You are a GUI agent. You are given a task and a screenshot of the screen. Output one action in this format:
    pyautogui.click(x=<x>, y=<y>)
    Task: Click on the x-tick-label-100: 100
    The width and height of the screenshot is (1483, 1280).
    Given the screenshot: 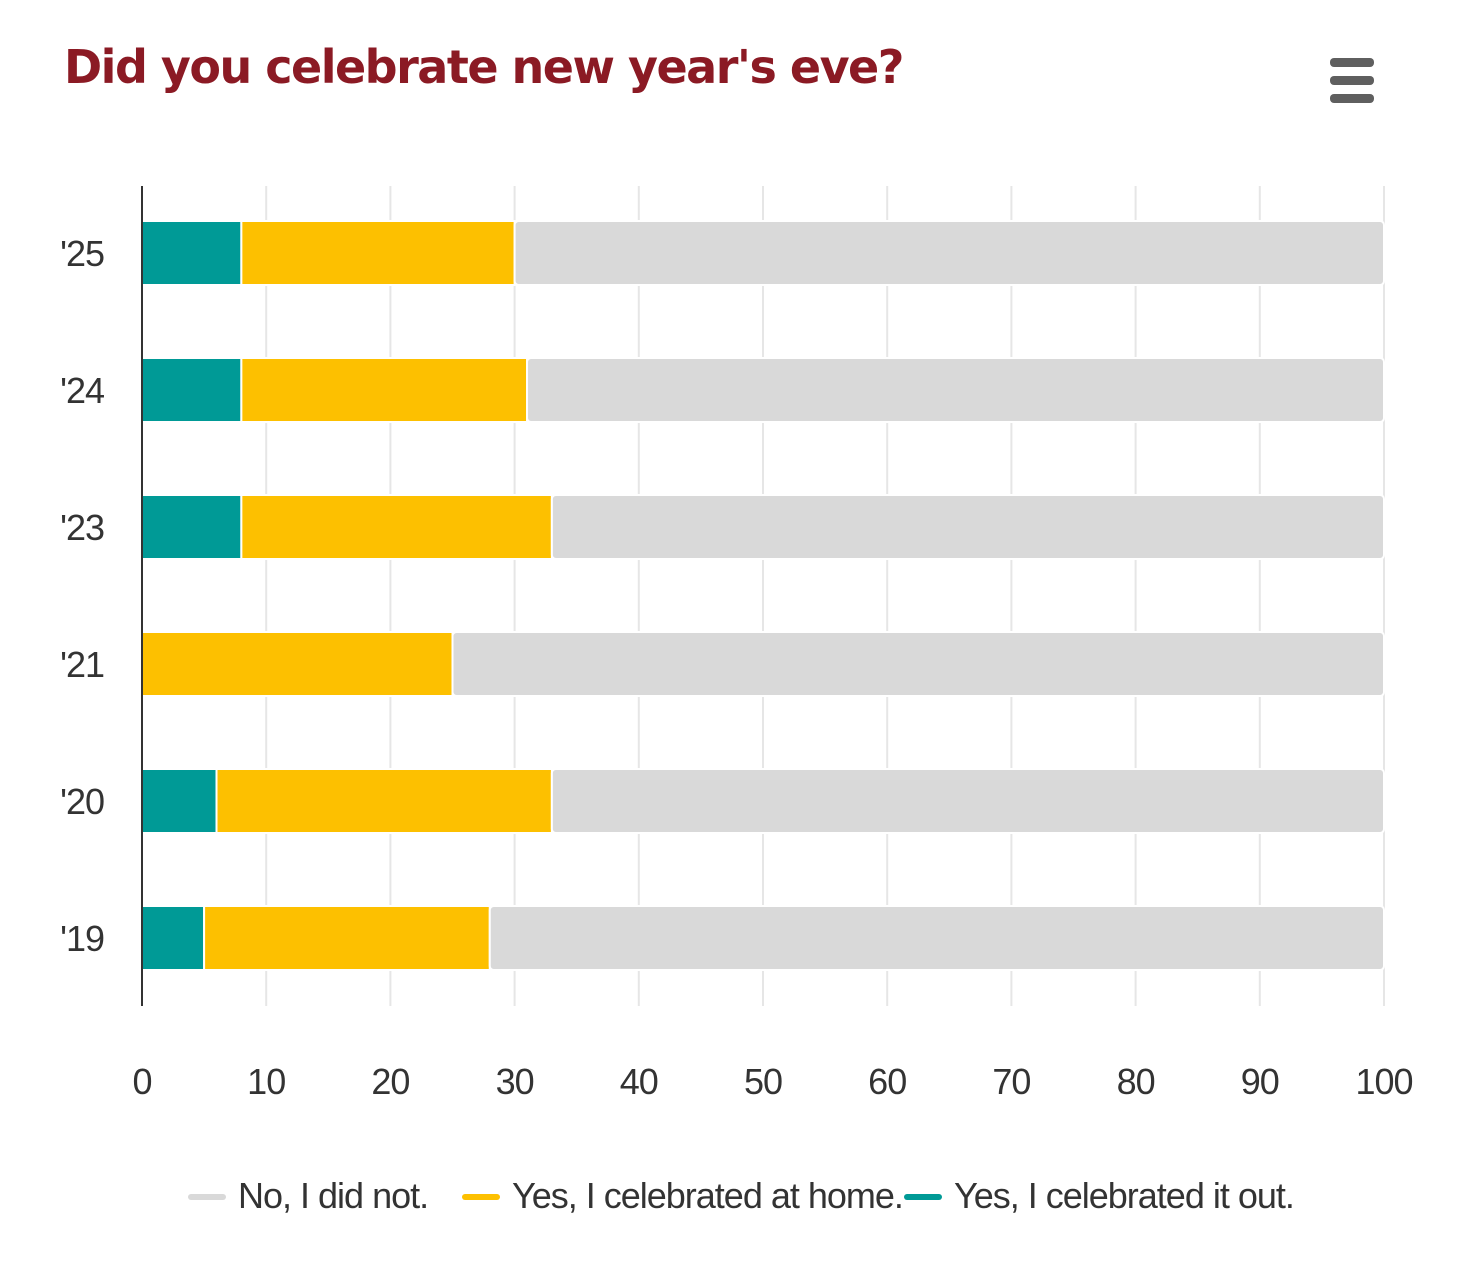 What is the action you would take?
    pyautogui.click(x=1383, y=1081)
    